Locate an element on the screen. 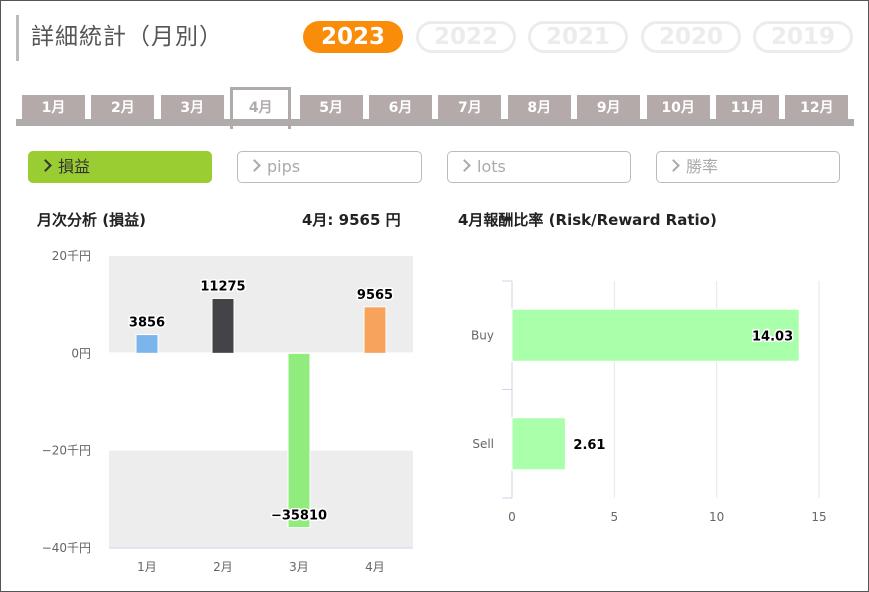  x-tick-label: 10 is located at coordinates (716, 517).